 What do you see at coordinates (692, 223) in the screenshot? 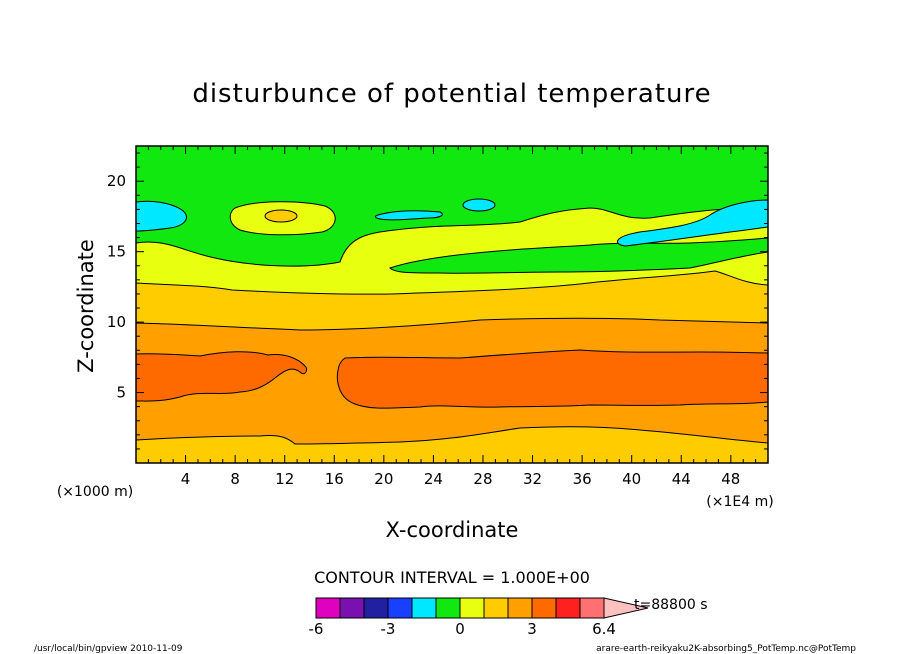
I see `band-cyan-right` at bounding box center [692, 223].